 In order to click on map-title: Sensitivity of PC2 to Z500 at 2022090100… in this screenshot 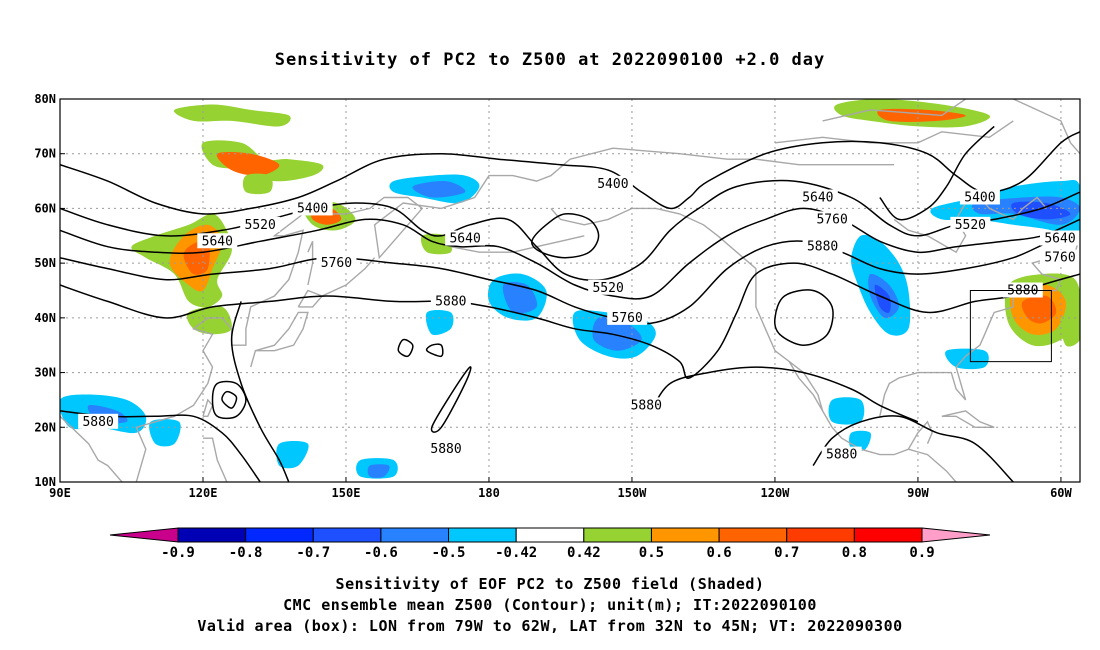, I will do `click(550, 60)`.